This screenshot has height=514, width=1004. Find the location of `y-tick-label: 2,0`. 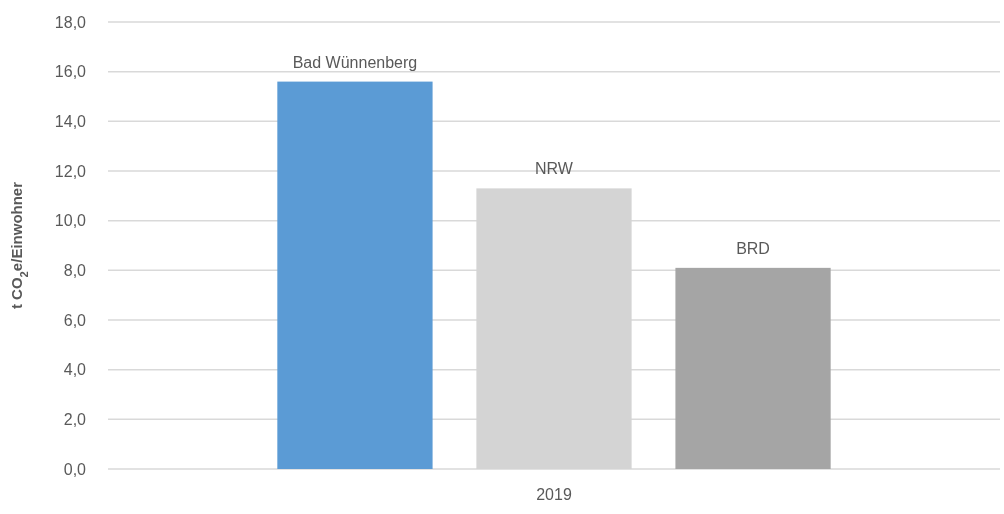

y-tick-label: 2,0 is located at coordinates (75, 419).